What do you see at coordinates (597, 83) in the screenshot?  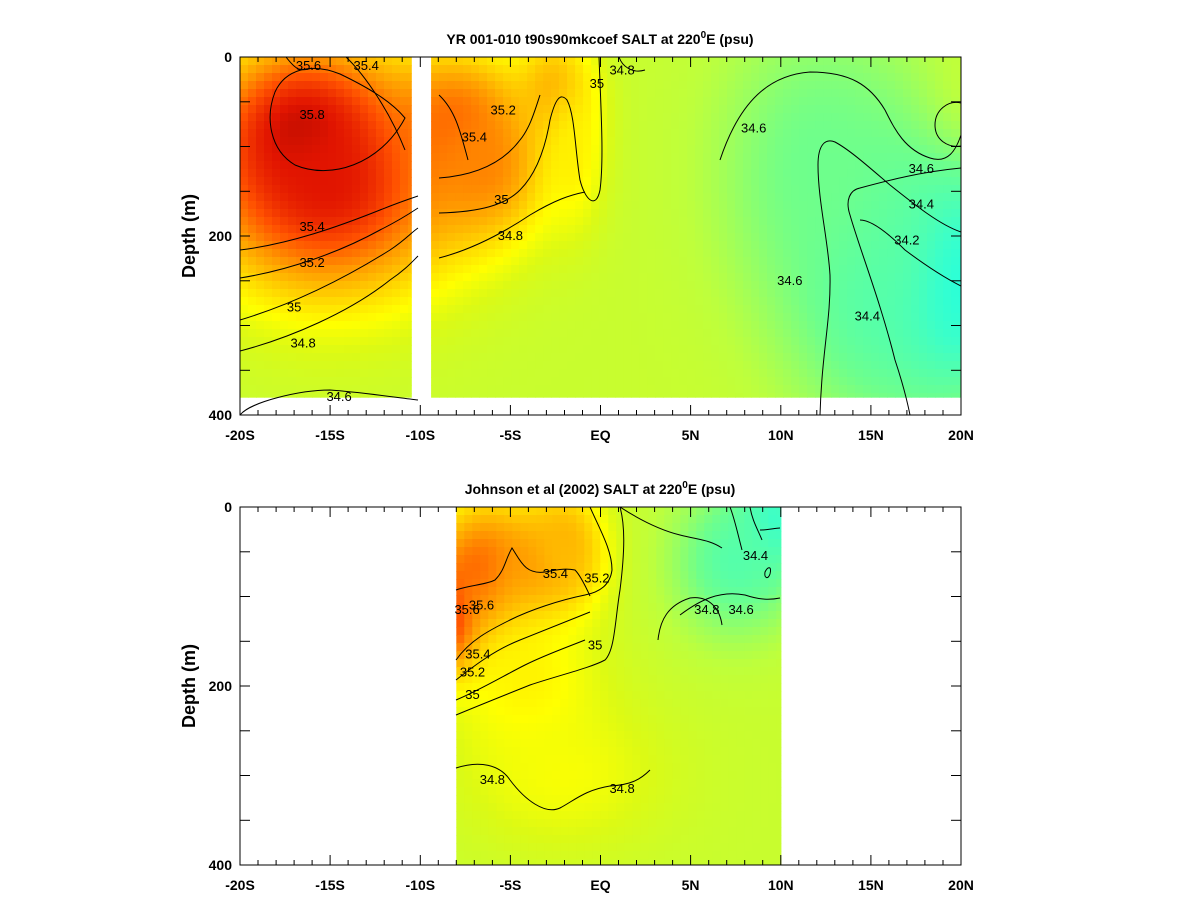 I see `contour-label: 35` at bounding box center [597, 83].